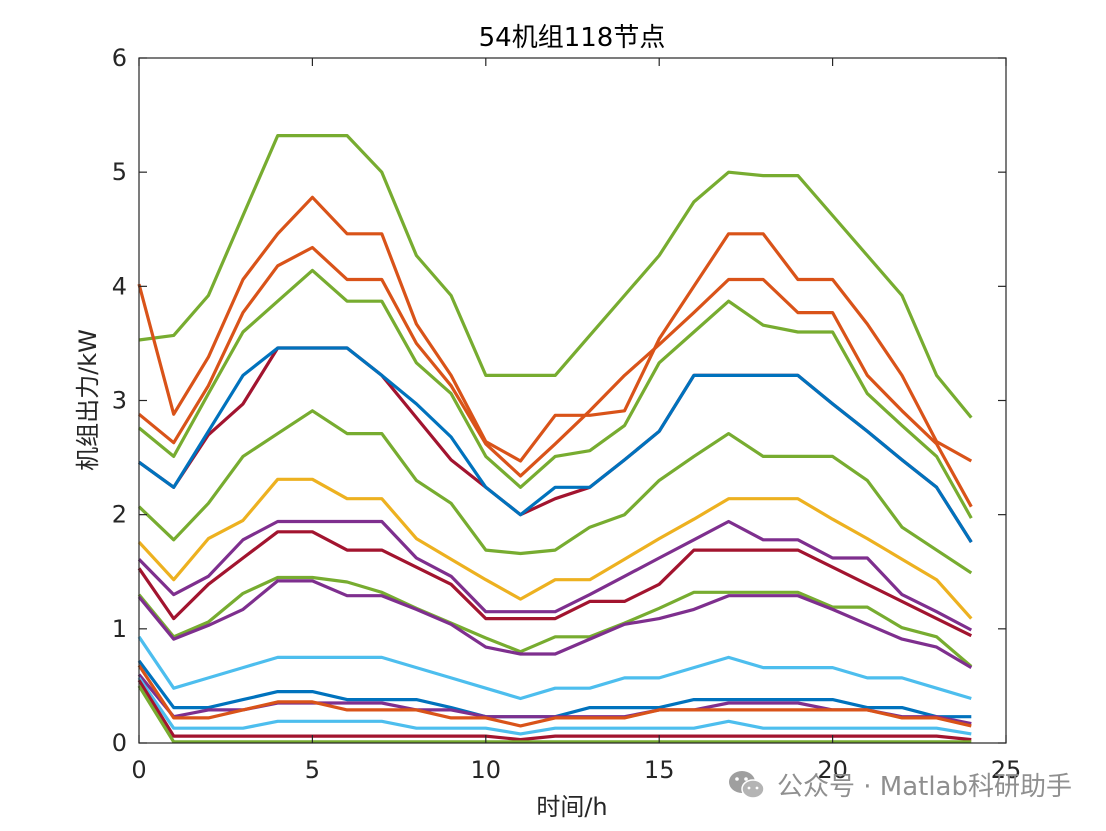  Describe the element at coordinates (119, 629) in the screenshot. I see `y-tick-label: 1` at that location.